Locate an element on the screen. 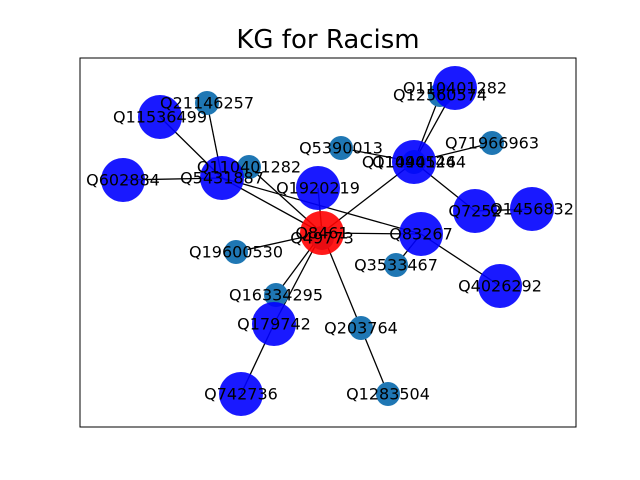 The width and height of the screenshot is (640, 480). node-Q4026292 is located at coordinates (500, 286).